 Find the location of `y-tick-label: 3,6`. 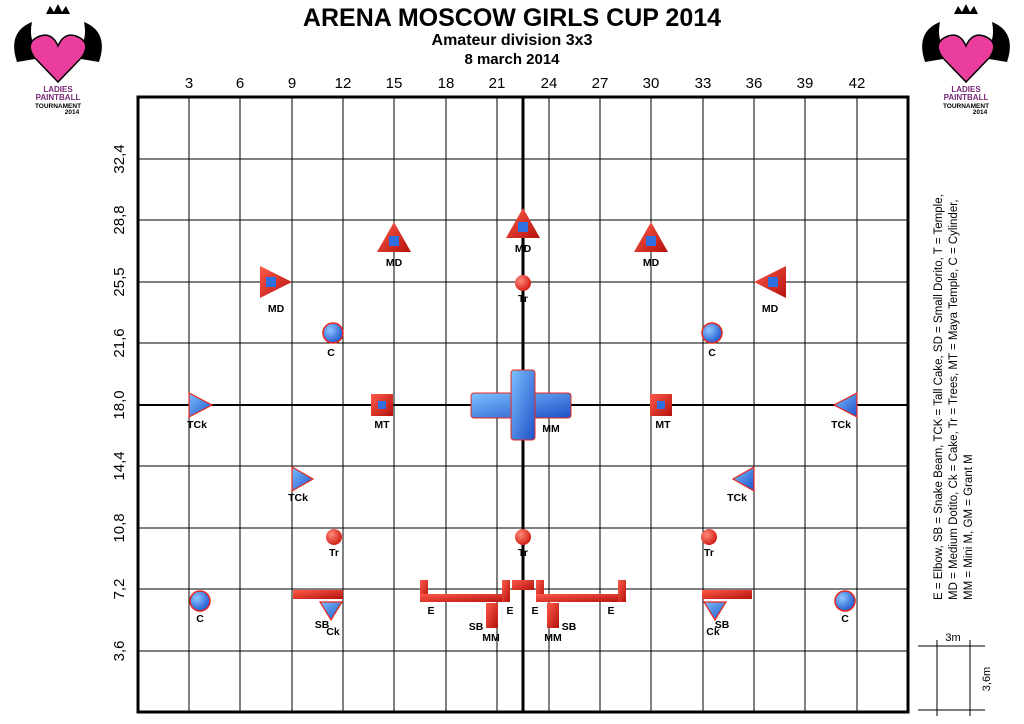

y-tick-label: 3,6 is located at coordinates (119, 651).